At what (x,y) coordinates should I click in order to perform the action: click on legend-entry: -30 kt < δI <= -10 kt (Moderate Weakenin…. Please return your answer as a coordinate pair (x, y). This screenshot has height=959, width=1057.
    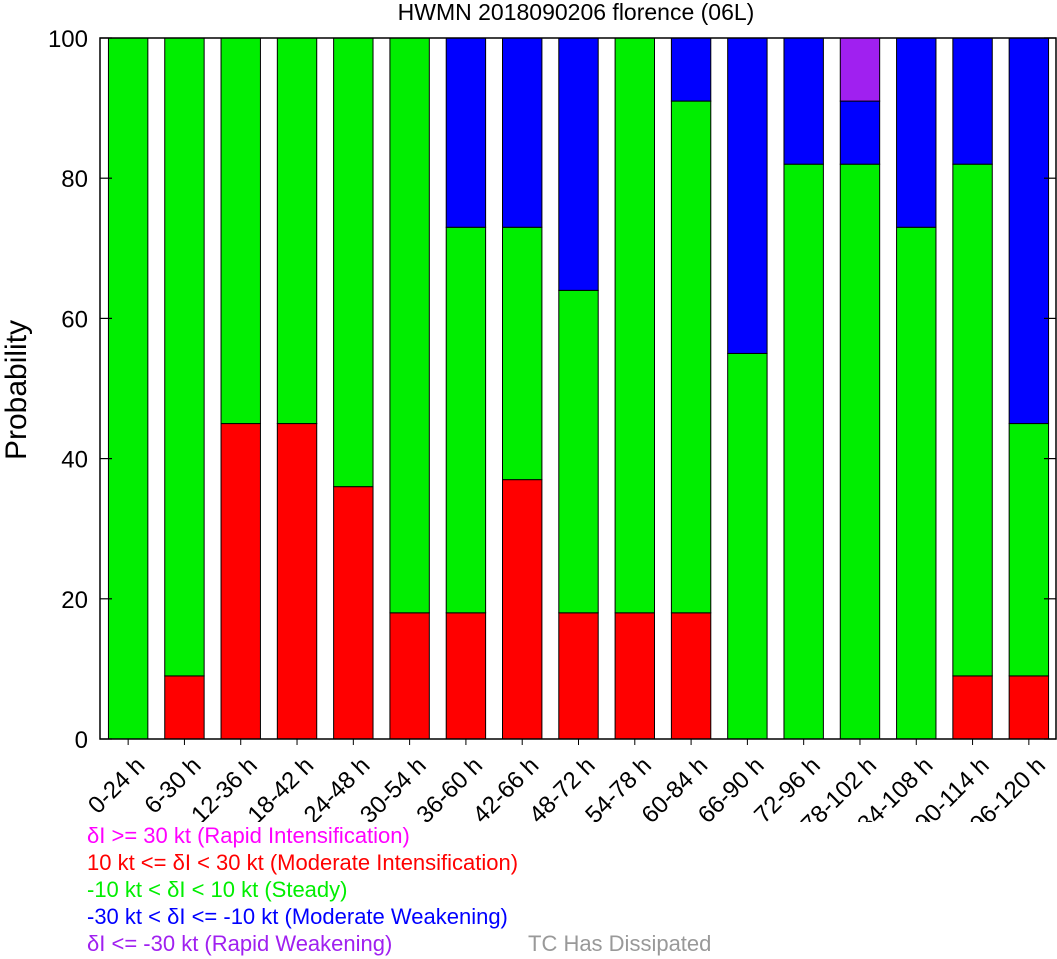
    Looking at the image, I should click on (297, 916).